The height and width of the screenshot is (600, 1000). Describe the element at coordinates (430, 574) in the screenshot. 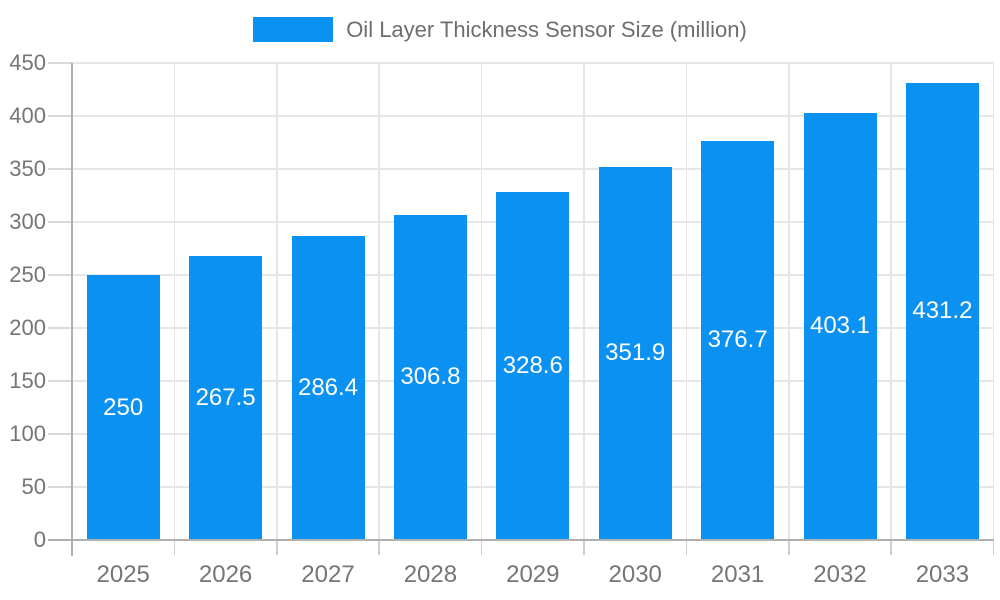

I see `x-axis-label: 2028` at that location.